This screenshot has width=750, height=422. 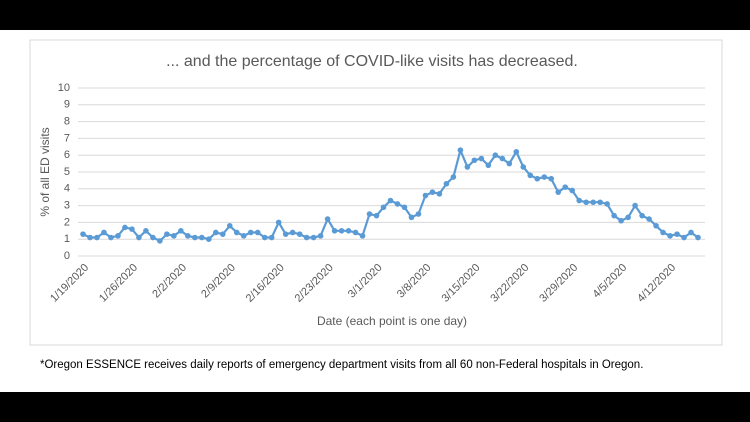 I want to click on x-axis-label: Date (each point is one day), so click(x=392, y=321).